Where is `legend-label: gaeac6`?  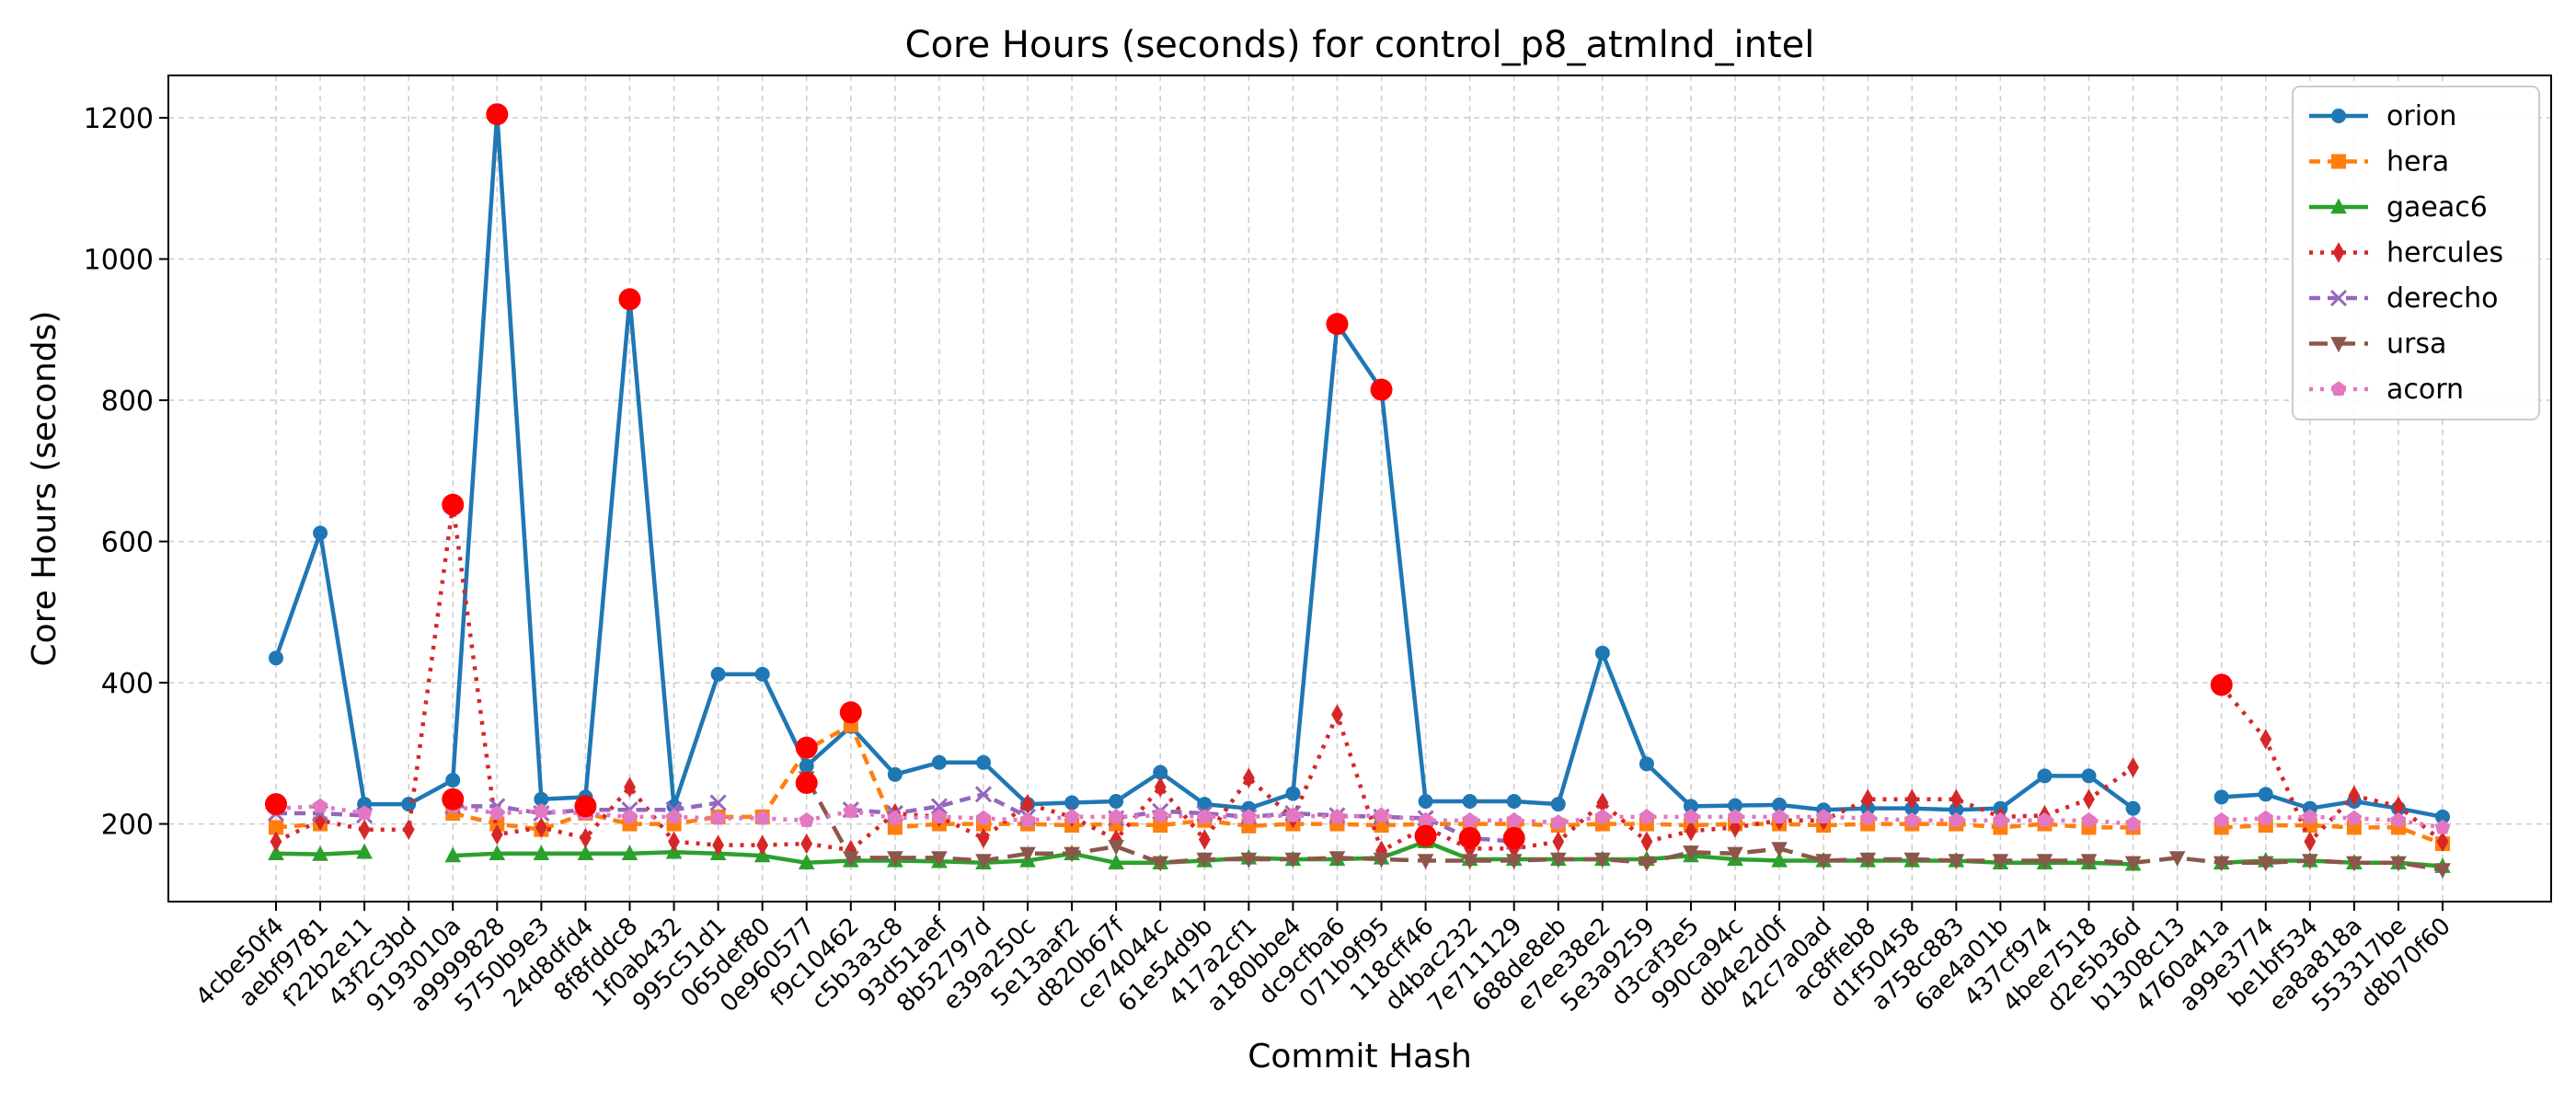 legend-label: gaeac6 is located at coordinates (2437, 207).